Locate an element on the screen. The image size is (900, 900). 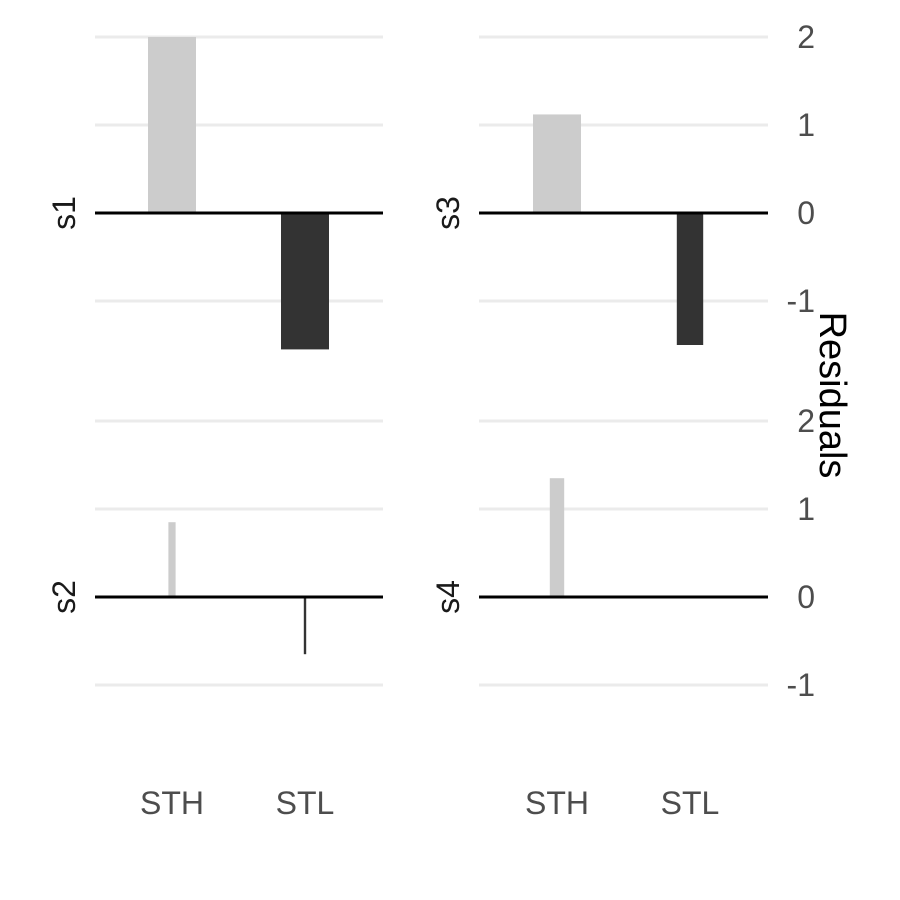
panel-s4: s4 is located at coordinates (599, 553).